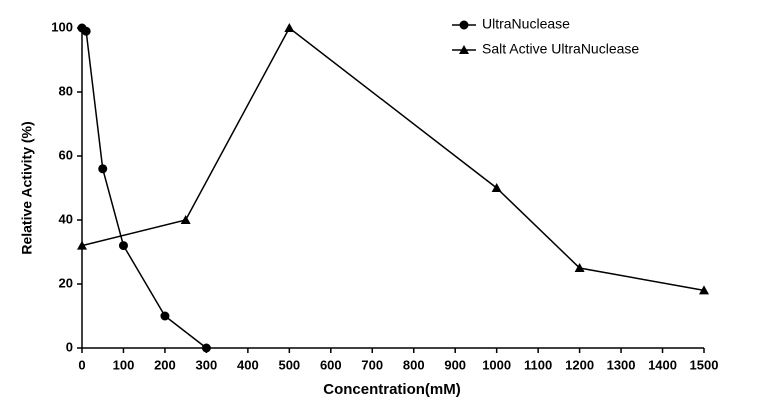 The width and height of the screenshot is (758, 414). What do you see at coordinates (704, 364) in the screenshot?
I see `x-tick-label: 1500` at bounding box center [704, 364].